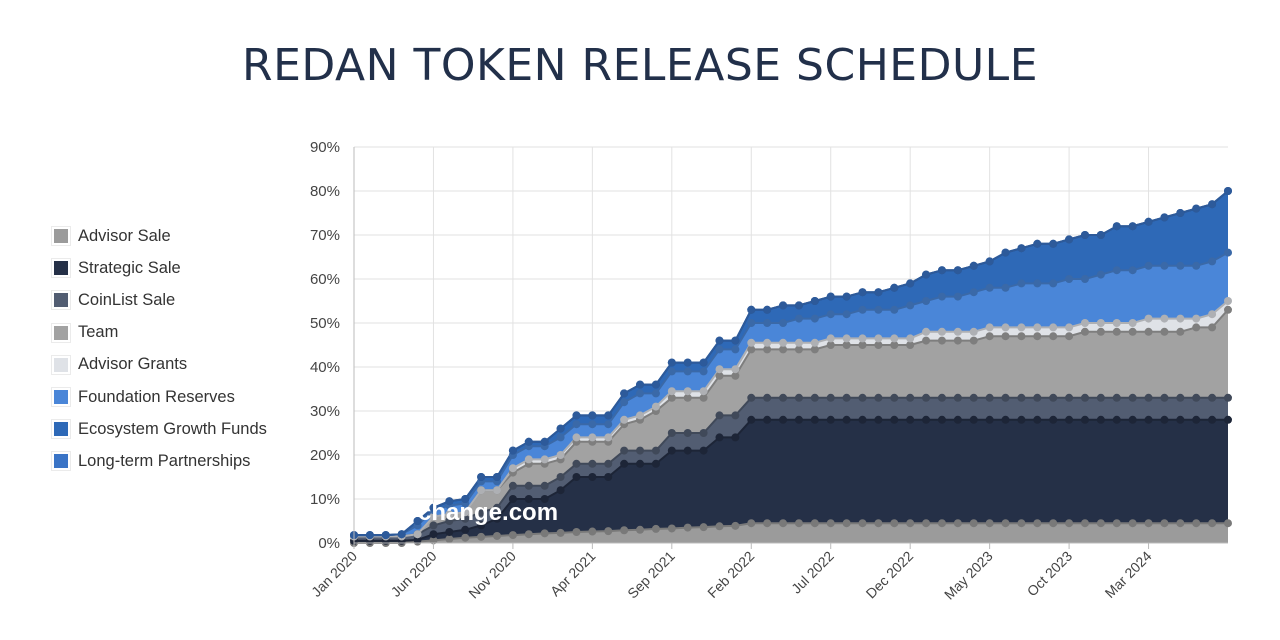 The height and width of the screenshot is (640, 1280). What do you see at coordinates (329, 543) in the screenshot?
I see `y-tick-label: 0%` at bounding box center [329, 543].